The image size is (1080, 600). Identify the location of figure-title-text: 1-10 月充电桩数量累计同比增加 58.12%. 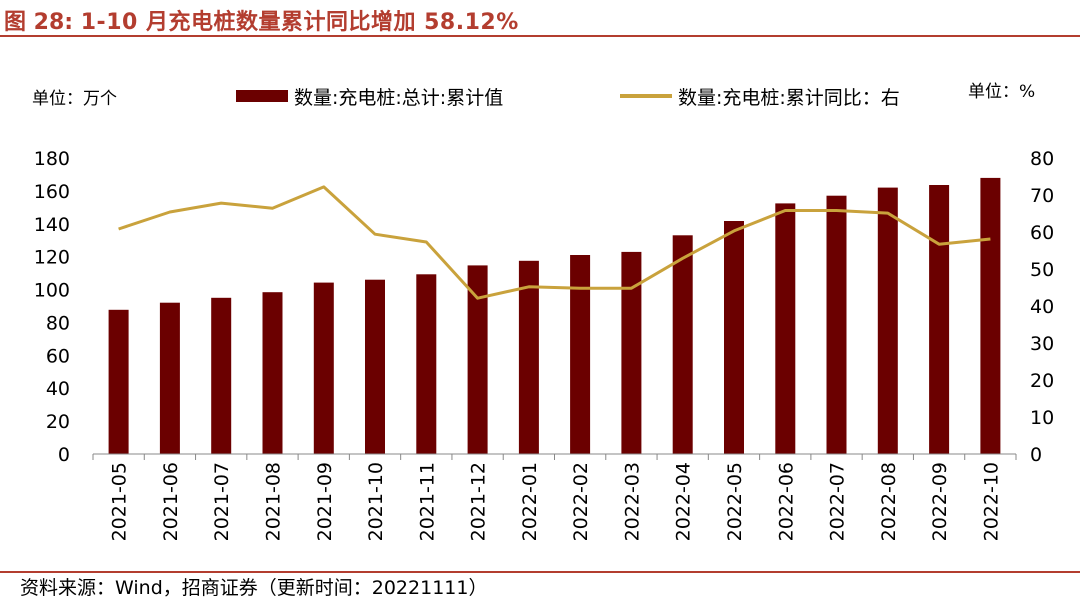
(299, 22).